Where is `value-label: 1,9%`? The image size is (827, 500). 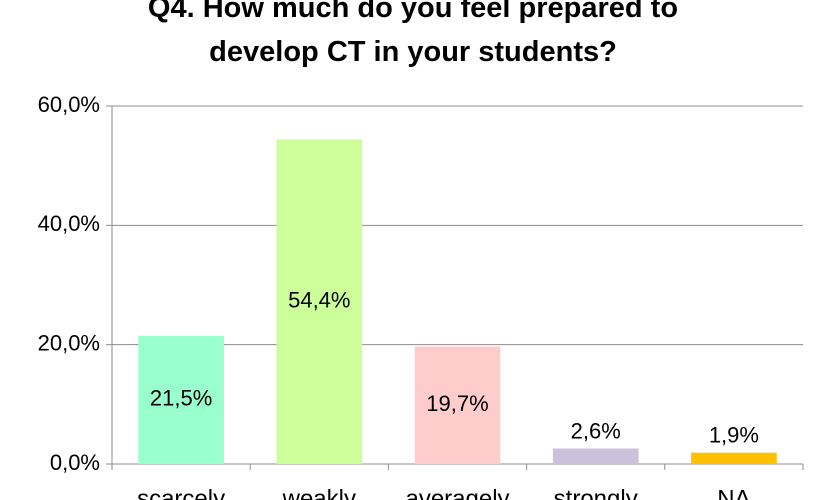
value-label: 1,9% is located at coordinates (734, 434).